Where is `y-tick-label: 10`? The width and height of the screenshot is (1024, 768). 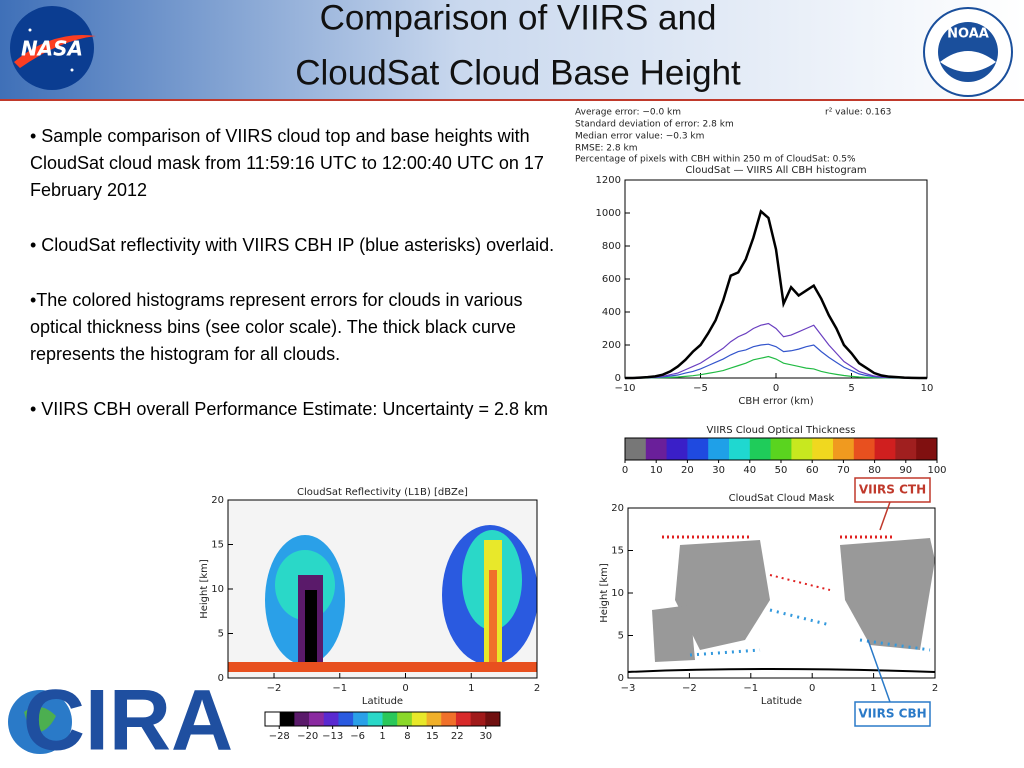
y-tick-label: 10 is located at coordinates (617, 593).